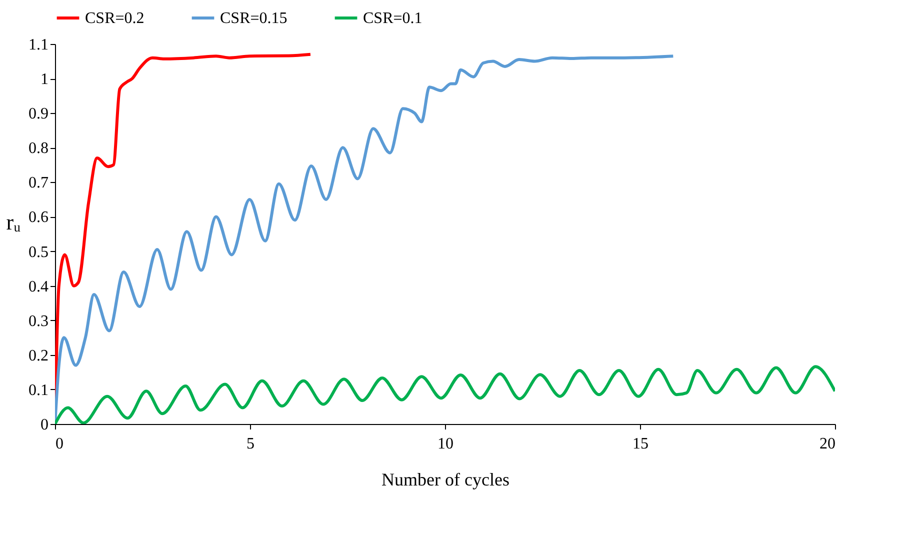 This screenshot has height=538, width=914. I want to click on y-tick-label: 0, so click(44, 425).